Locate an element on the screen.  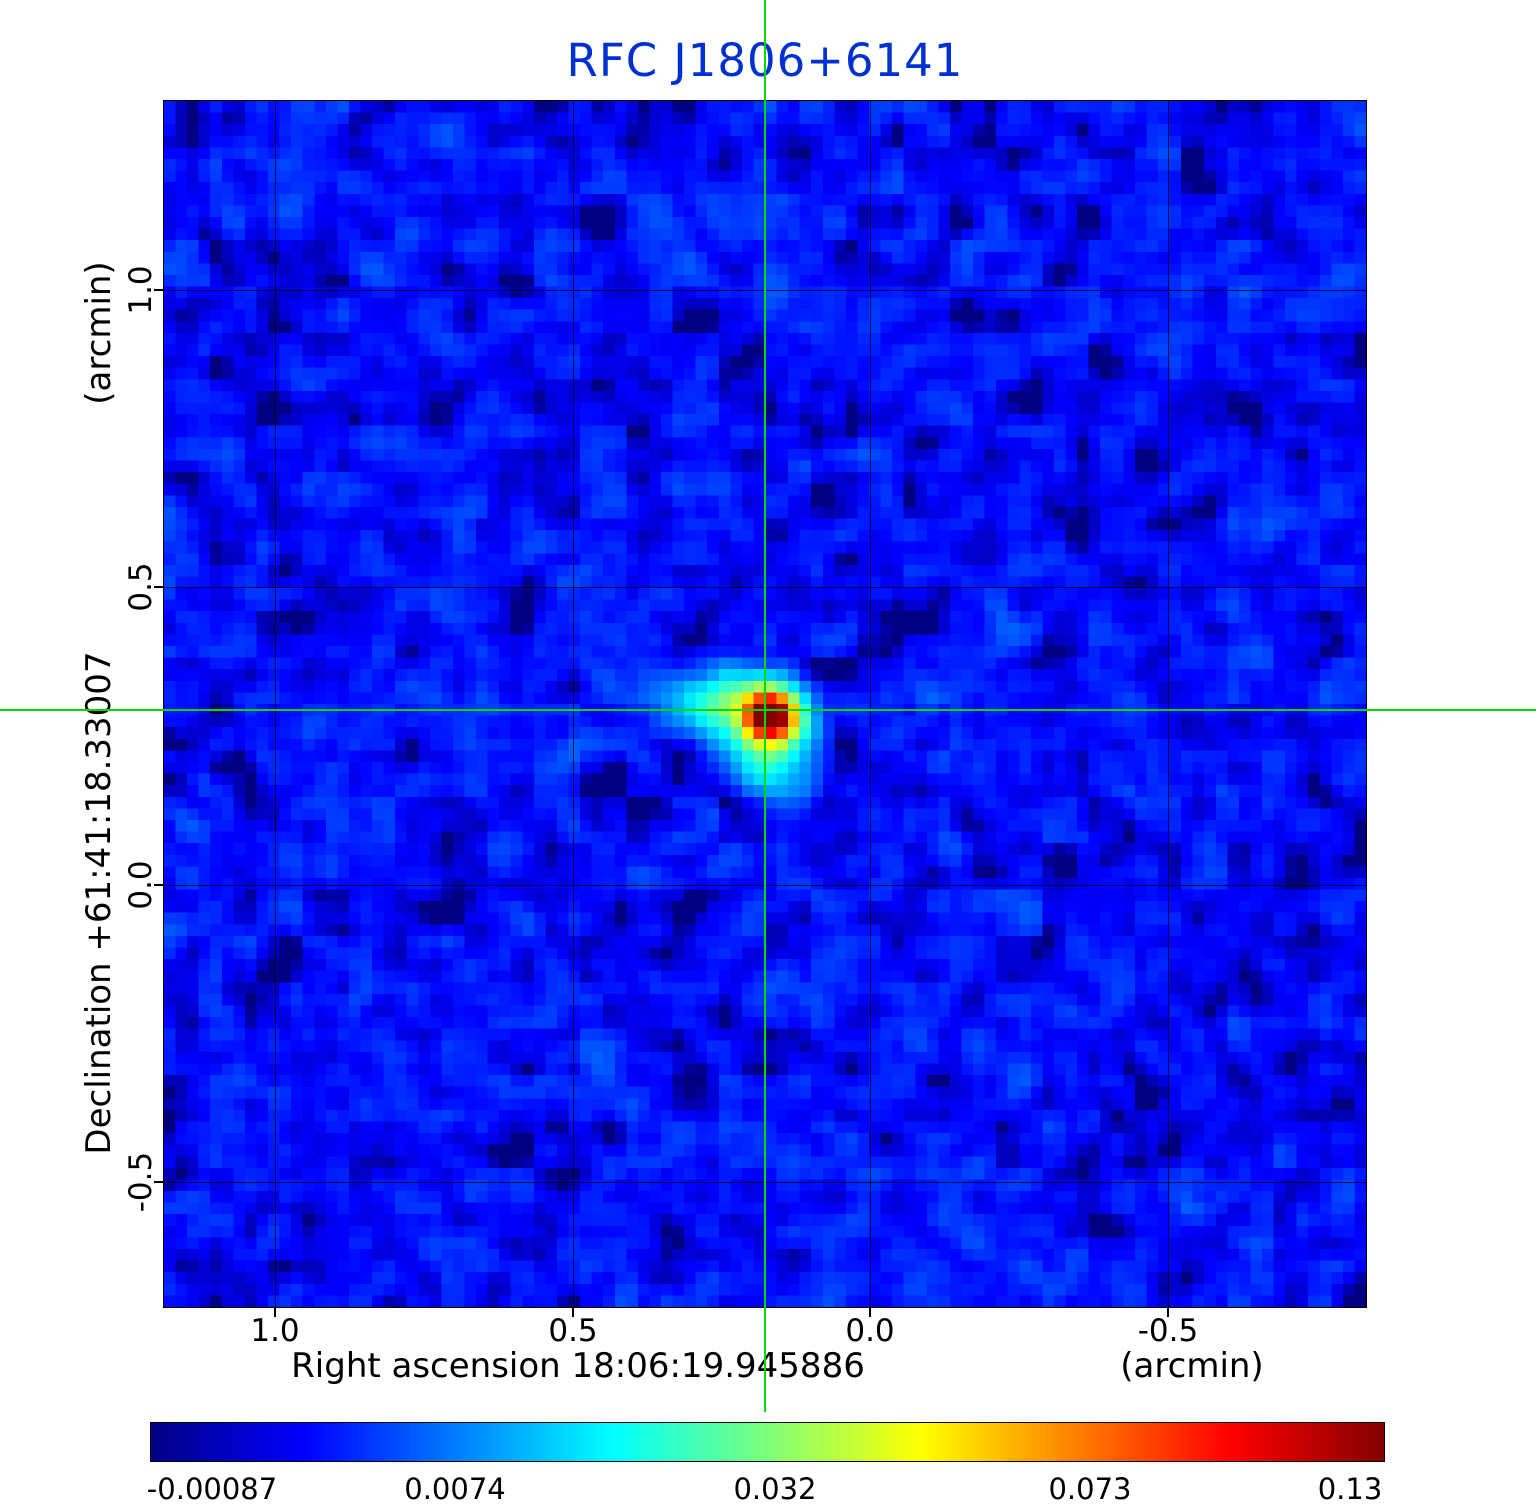
colorbar-tick-label: 0.032 is located at coordinates (775, 1489).